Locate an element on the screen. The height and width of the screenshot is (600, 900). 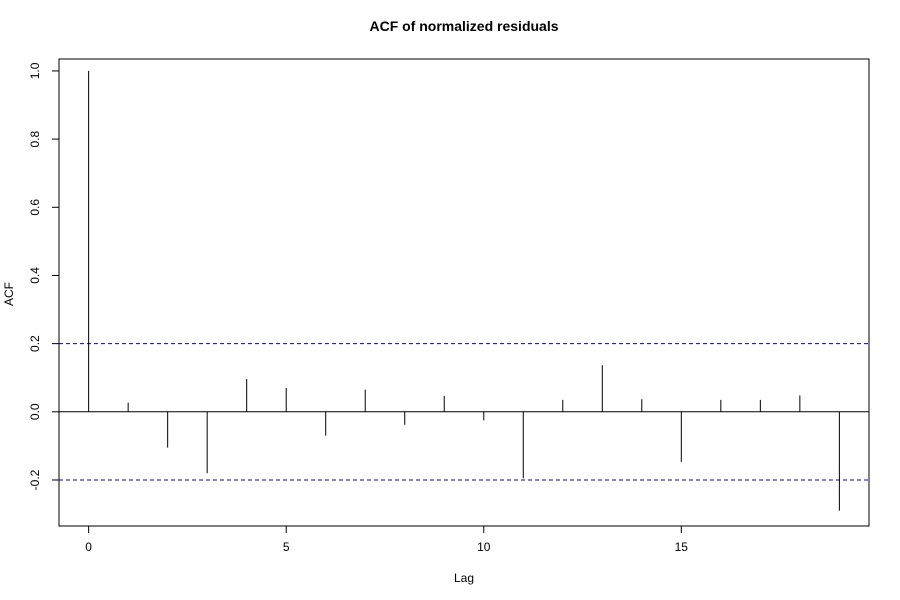
x-tick-label: 15 is located at coordinates (682, 547).